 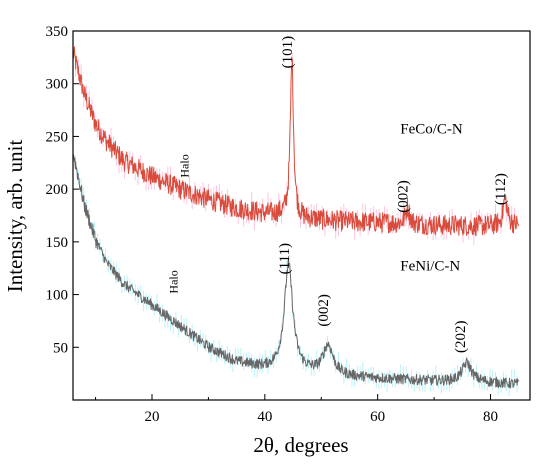 What do you see at coordinates (461, 336) in the screenshot?
I see `annotation-label: (202)` at bounding box center [461, 336].